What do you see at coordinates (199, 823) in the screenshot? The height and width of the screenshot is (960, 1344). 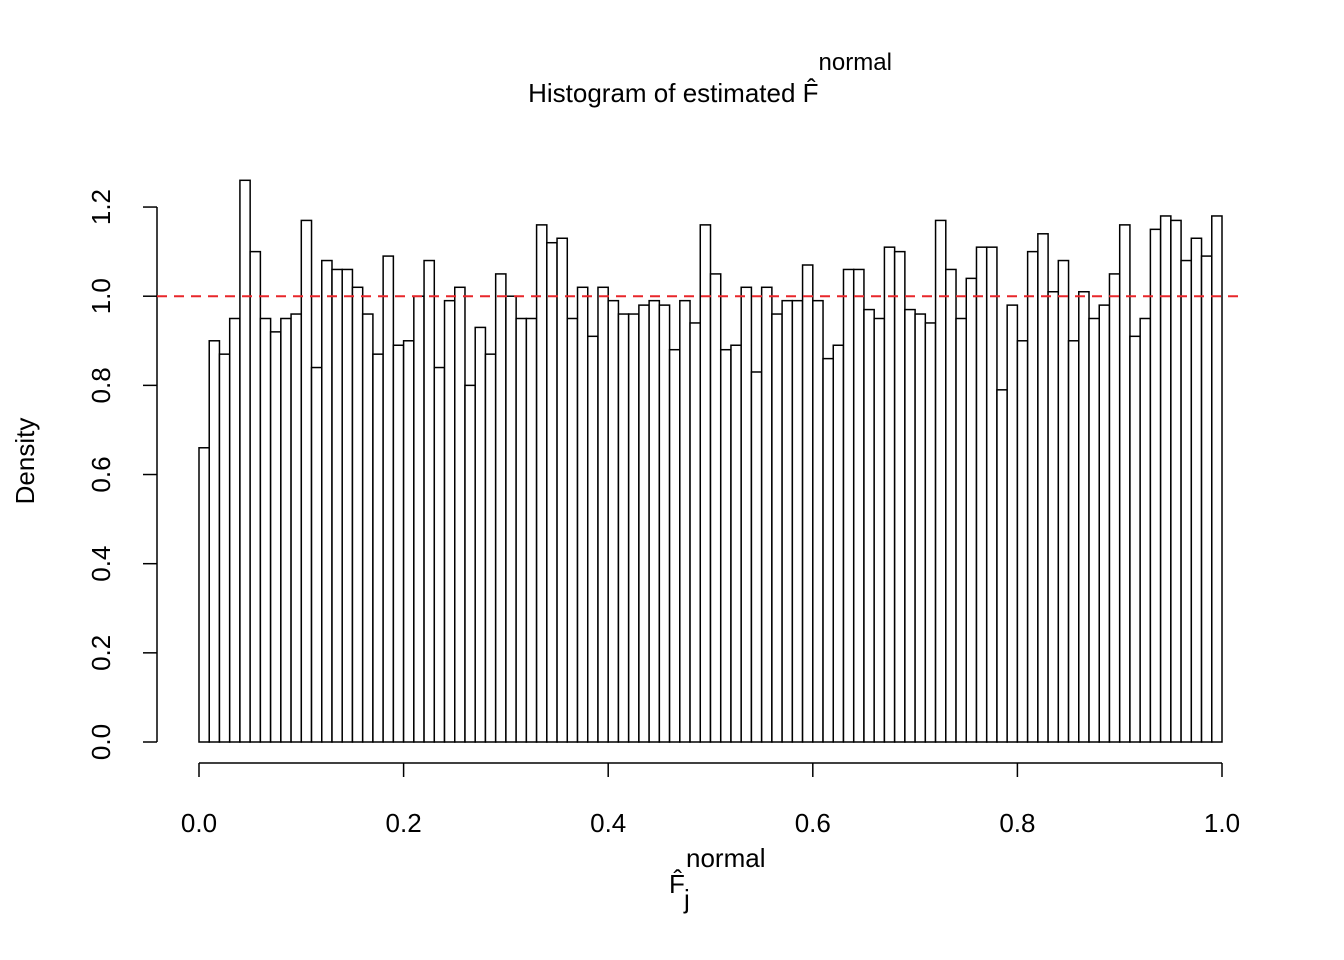 I see `x-tick-label: 0.0` at bounding box center [199, 823].